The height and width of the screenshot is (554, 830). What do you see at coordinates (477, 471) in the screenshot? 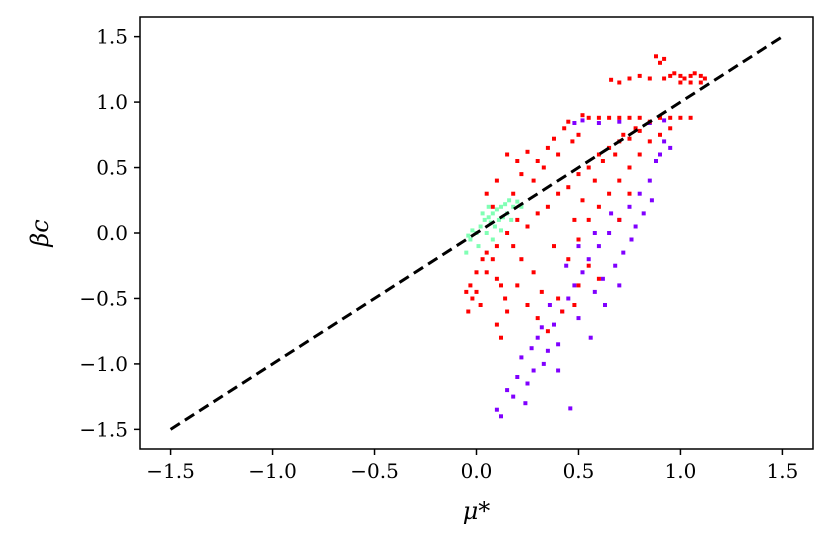
I see `x-tick-label: 0.0` at bounding box center [477, 471].